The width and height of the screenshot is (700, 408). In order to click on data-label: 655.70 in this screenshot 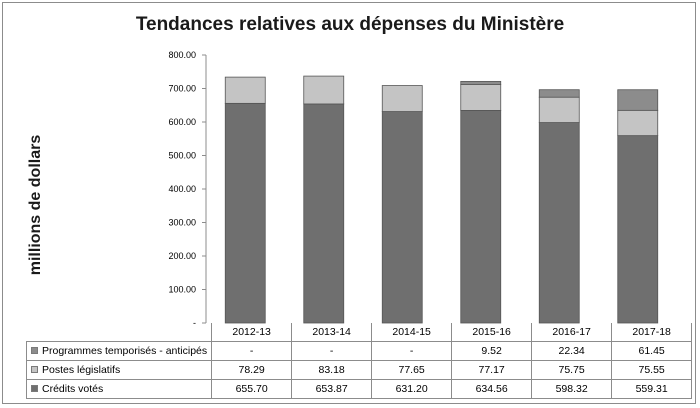, I will do `click(252, 389)`.